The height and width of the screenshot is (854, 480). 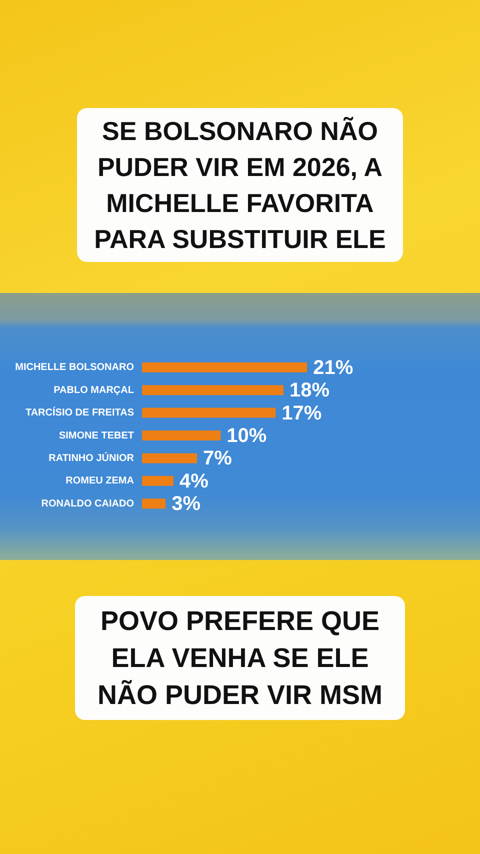 I want to click on data-label: 4%, so click(x=194, y=481).